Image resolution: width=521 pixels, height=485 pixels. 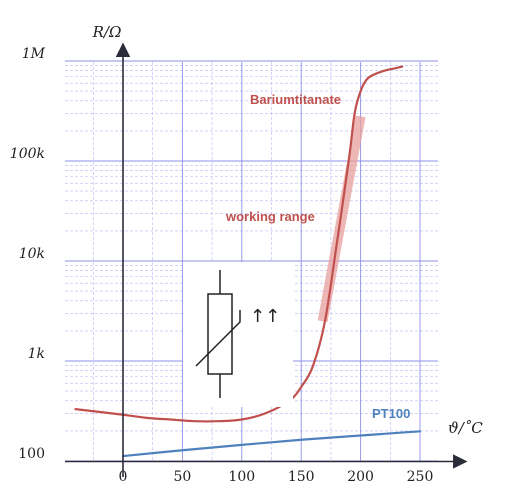 I want to click on y-axis-title: R/Ω, so click(x=107, y=32).